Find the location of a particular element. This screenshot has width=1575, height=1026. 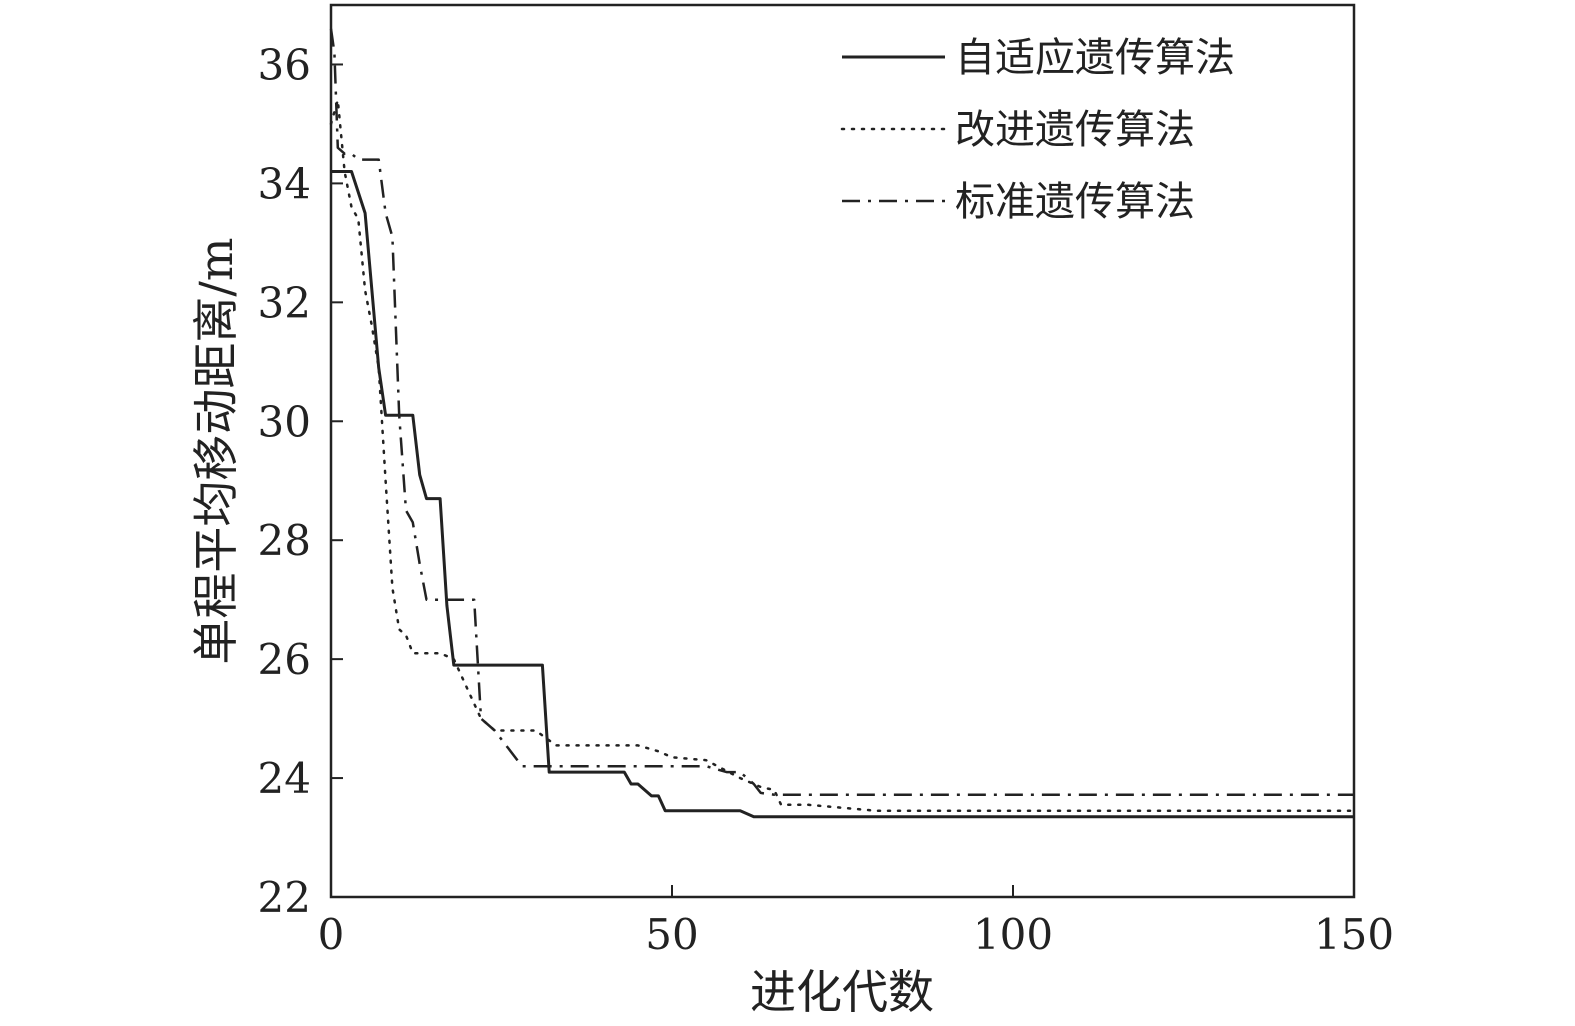

y-tick-label-2: 24 is located at coordinates (284, 778).